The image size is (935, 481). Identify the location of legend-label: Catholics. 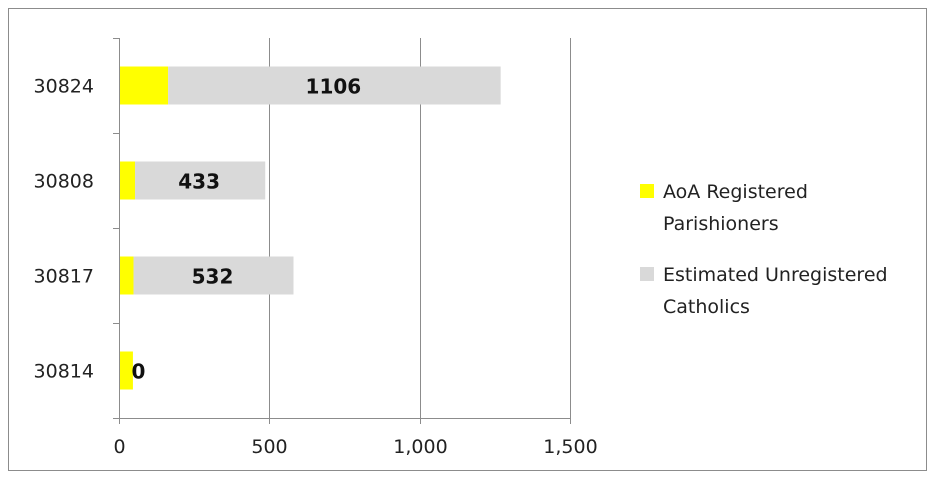
(706, 307).